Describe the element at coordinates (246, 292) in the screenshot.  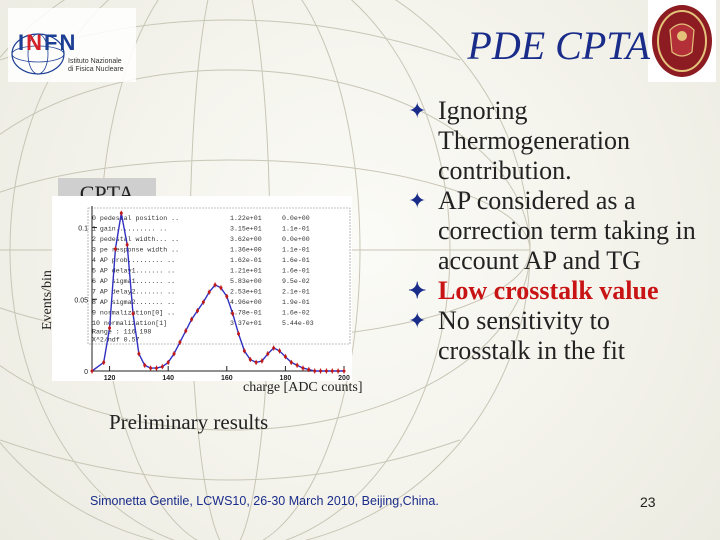
I see `stat-value: 2.53e+01` at that location.